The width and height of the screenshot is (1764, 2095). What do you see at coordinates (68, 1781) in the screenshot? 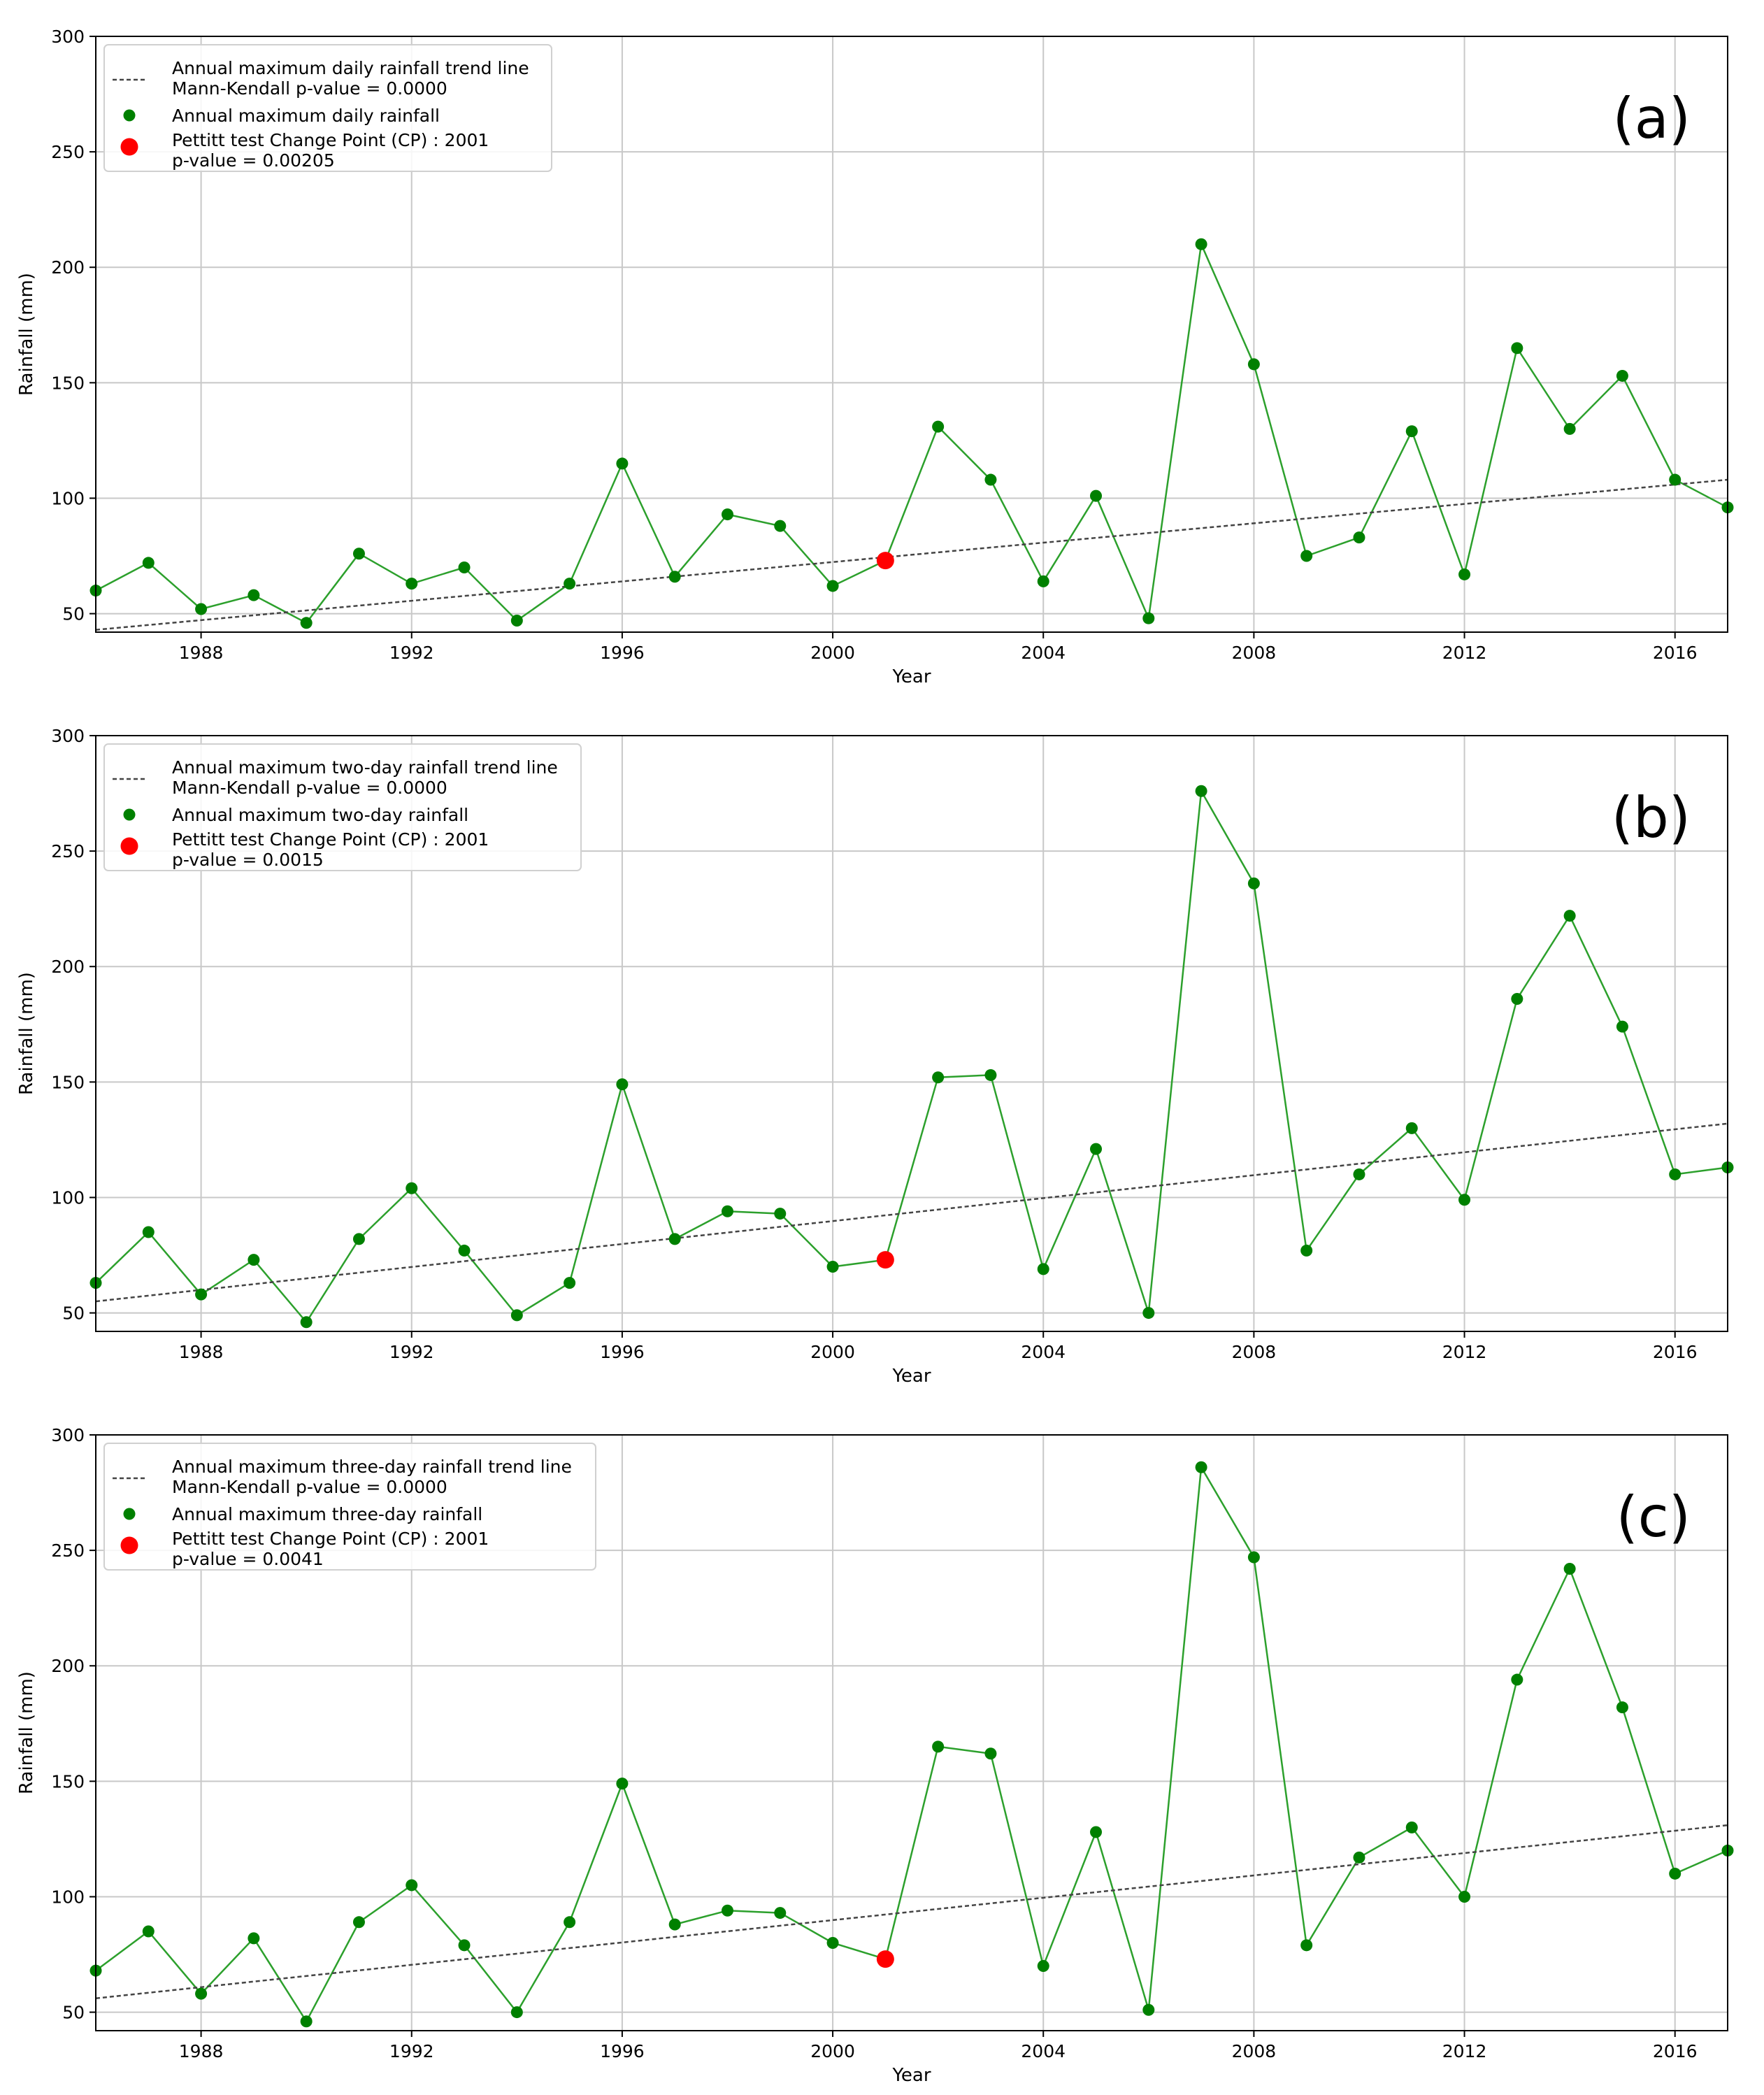
I see `y-tick-label: 150` at bounding box center [68, 1781].